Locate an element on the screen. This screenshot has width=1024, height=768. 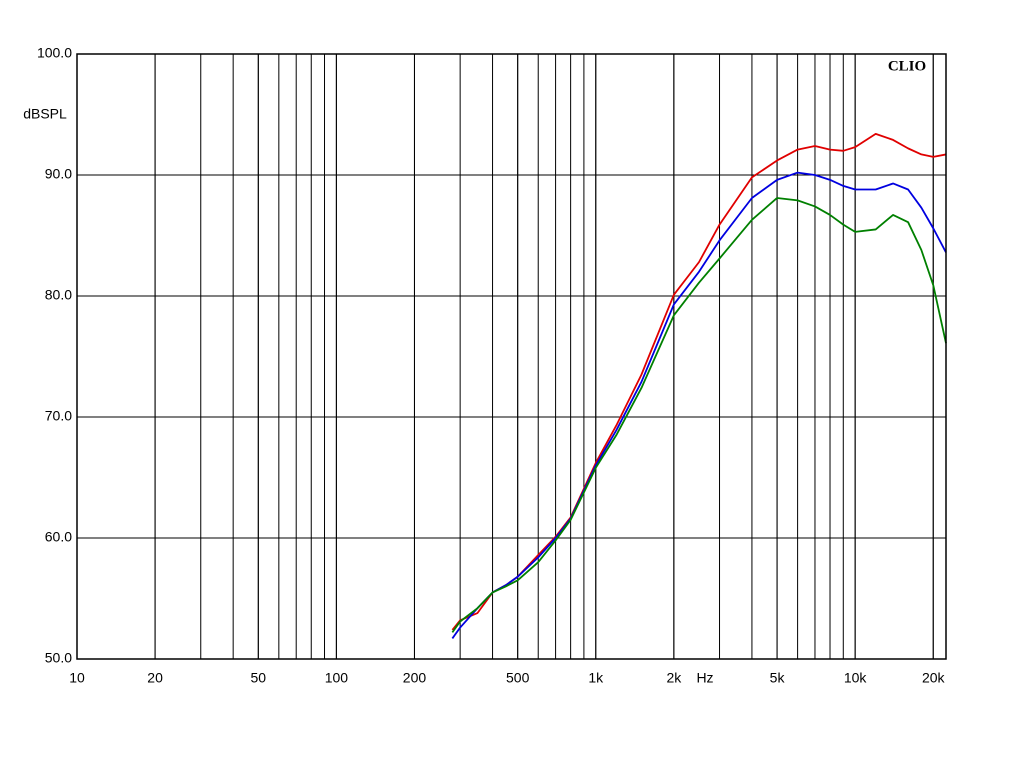
x-tick-label: 1k is located at coordinates (596, 678).